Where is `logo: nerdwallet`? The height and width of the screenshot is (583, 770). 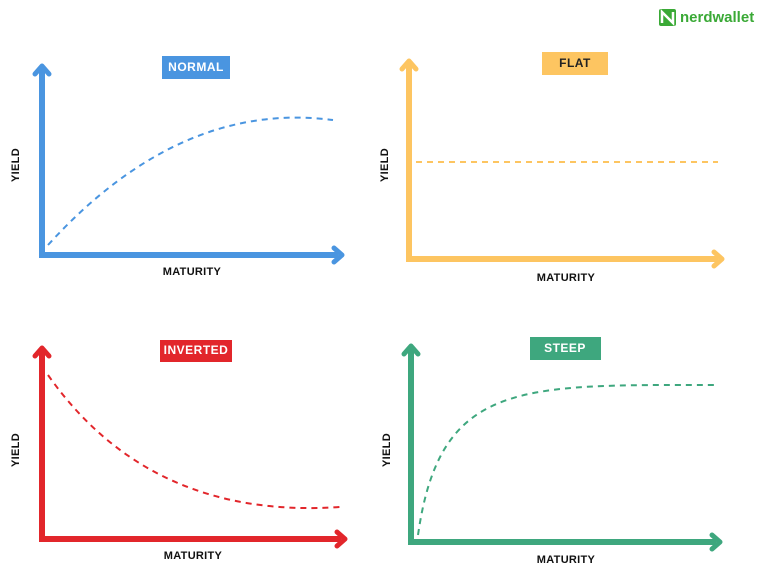 logo: nerdwallet is located at coordinates (706, 17).